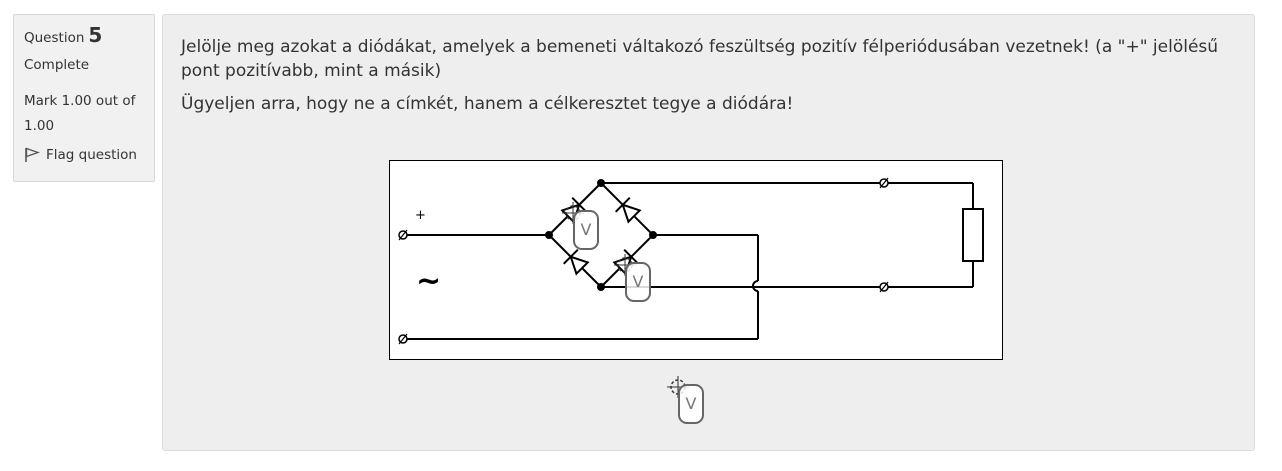 Image resolution: width=1282 pixels, height=471 pixels. I want to click on drag-marker-1: V, so click(587, 230).